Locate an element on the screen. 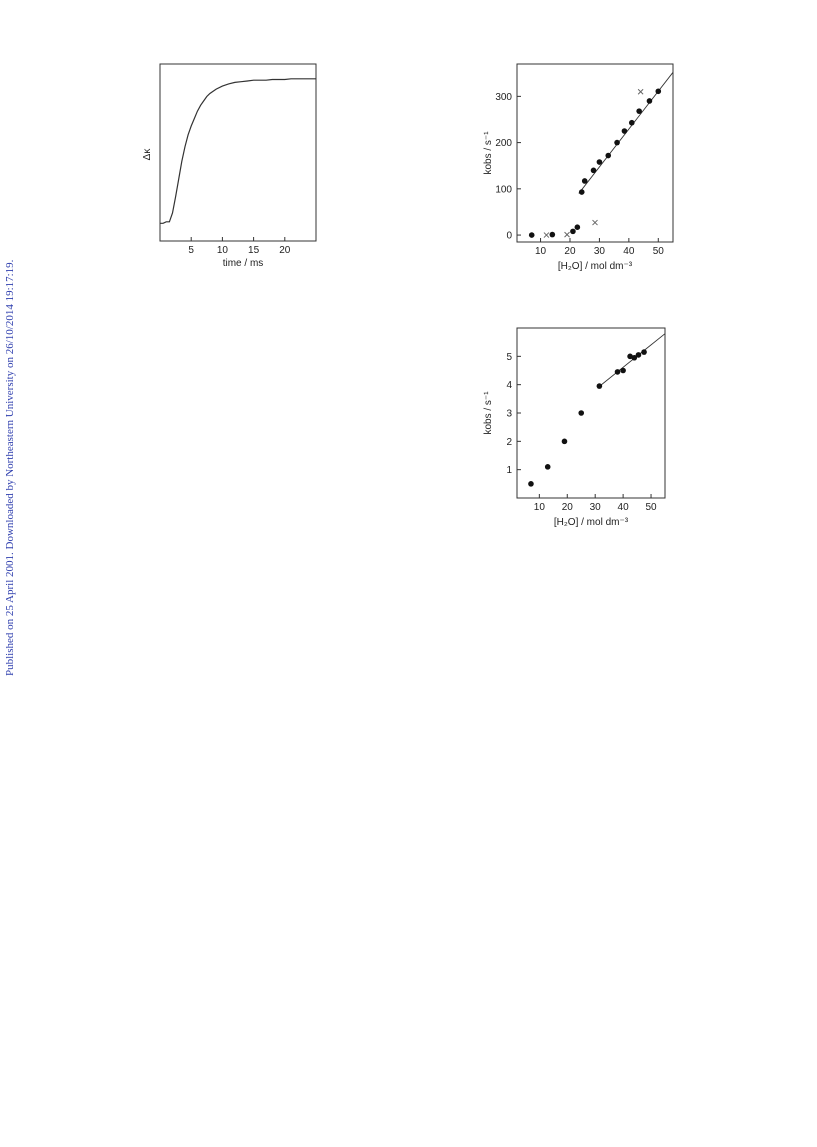  y-tick-label: 5 is located at coordinates (509, 357).